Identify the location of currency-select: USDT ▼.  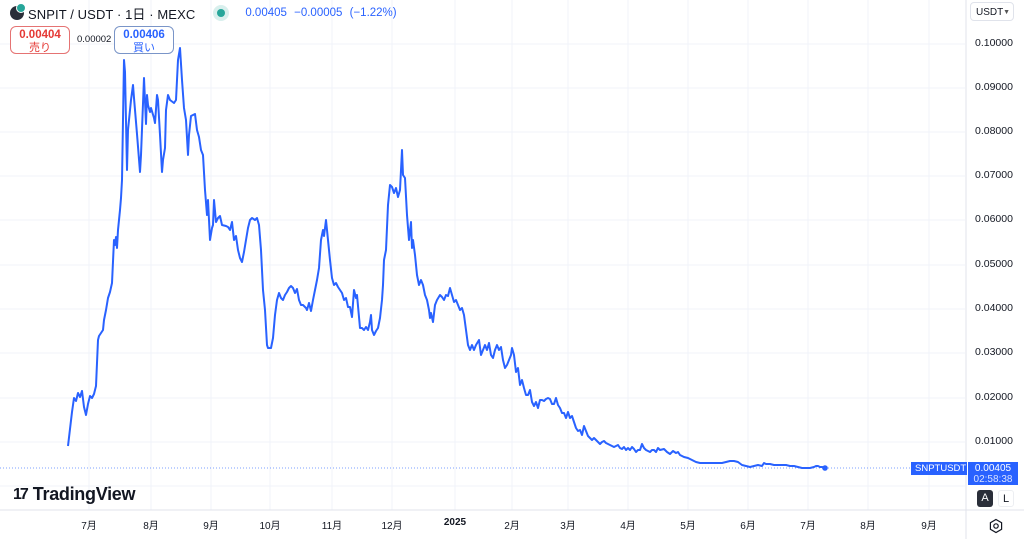
(992, 11).